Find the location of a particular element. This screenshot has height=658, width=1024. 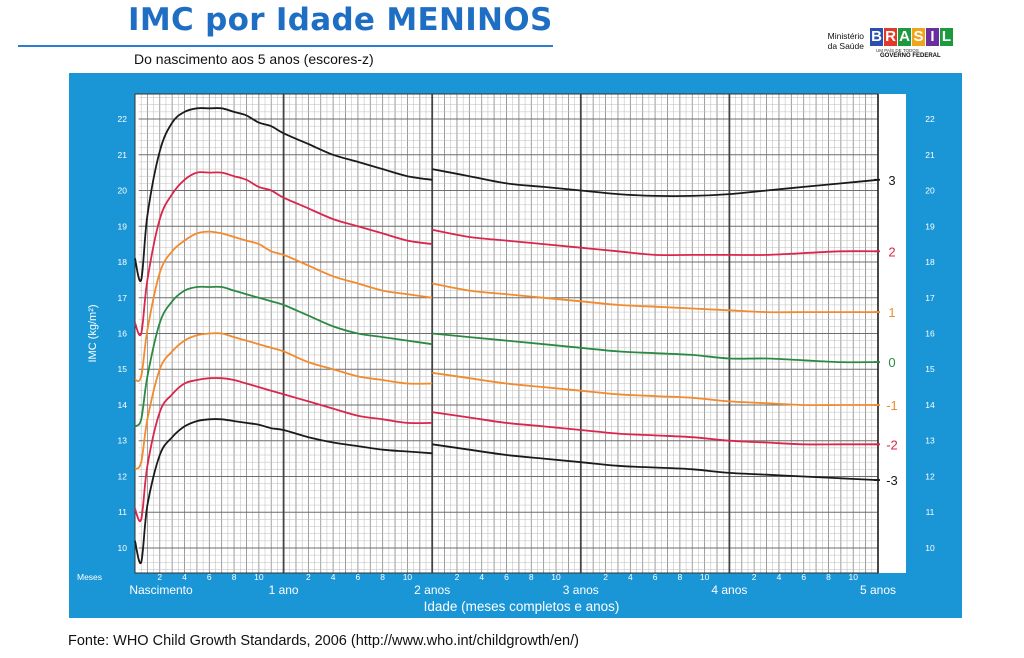

y-tick-label-right: 11 is located at coordinates (930, 512).